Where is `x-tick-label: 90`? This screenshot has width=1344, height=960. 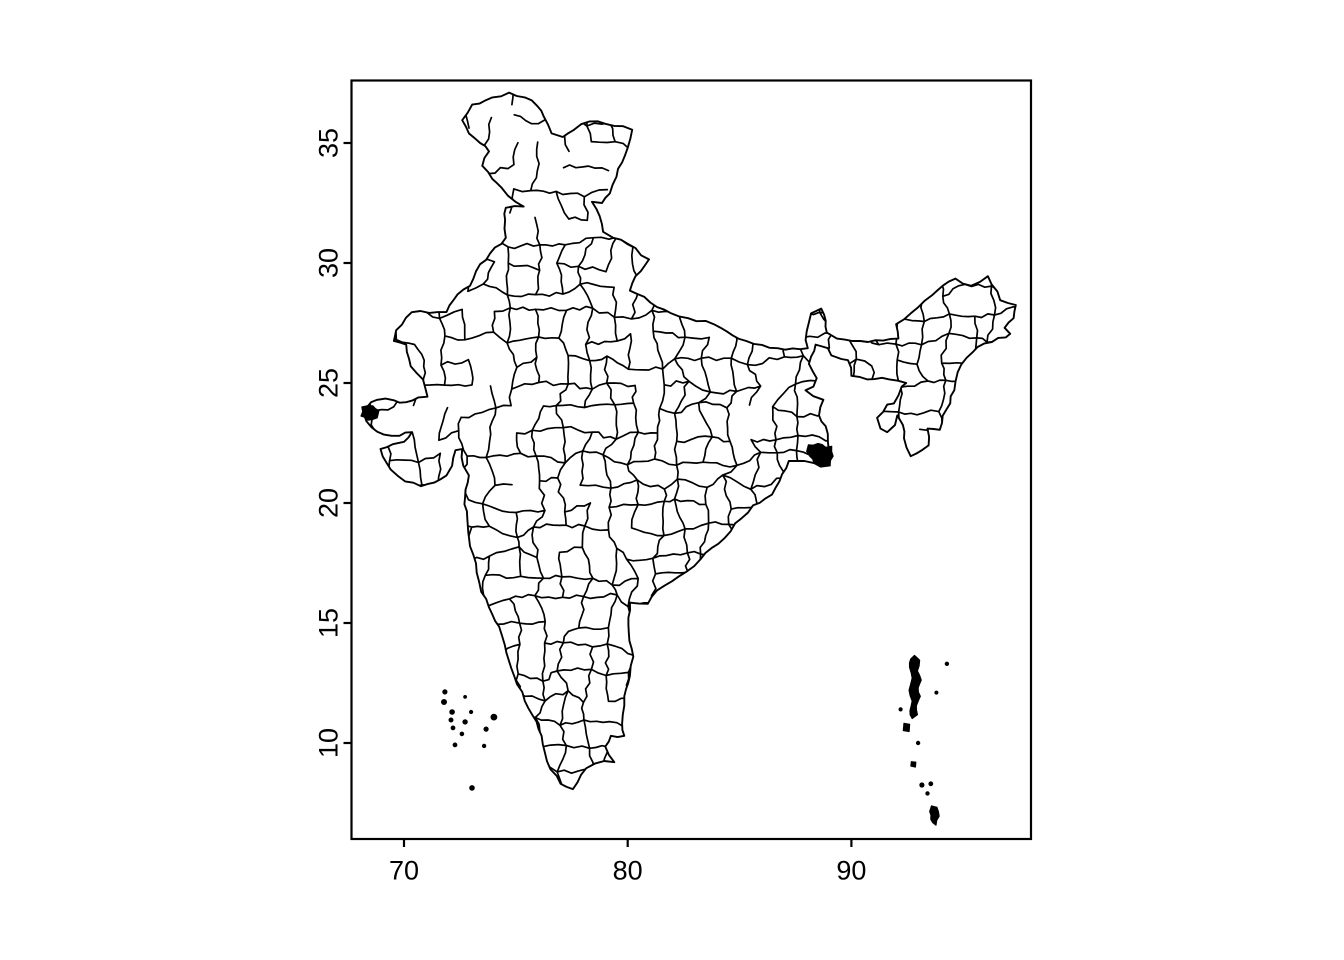 x-tick-label: 90 is located at coordinates (851, 870).